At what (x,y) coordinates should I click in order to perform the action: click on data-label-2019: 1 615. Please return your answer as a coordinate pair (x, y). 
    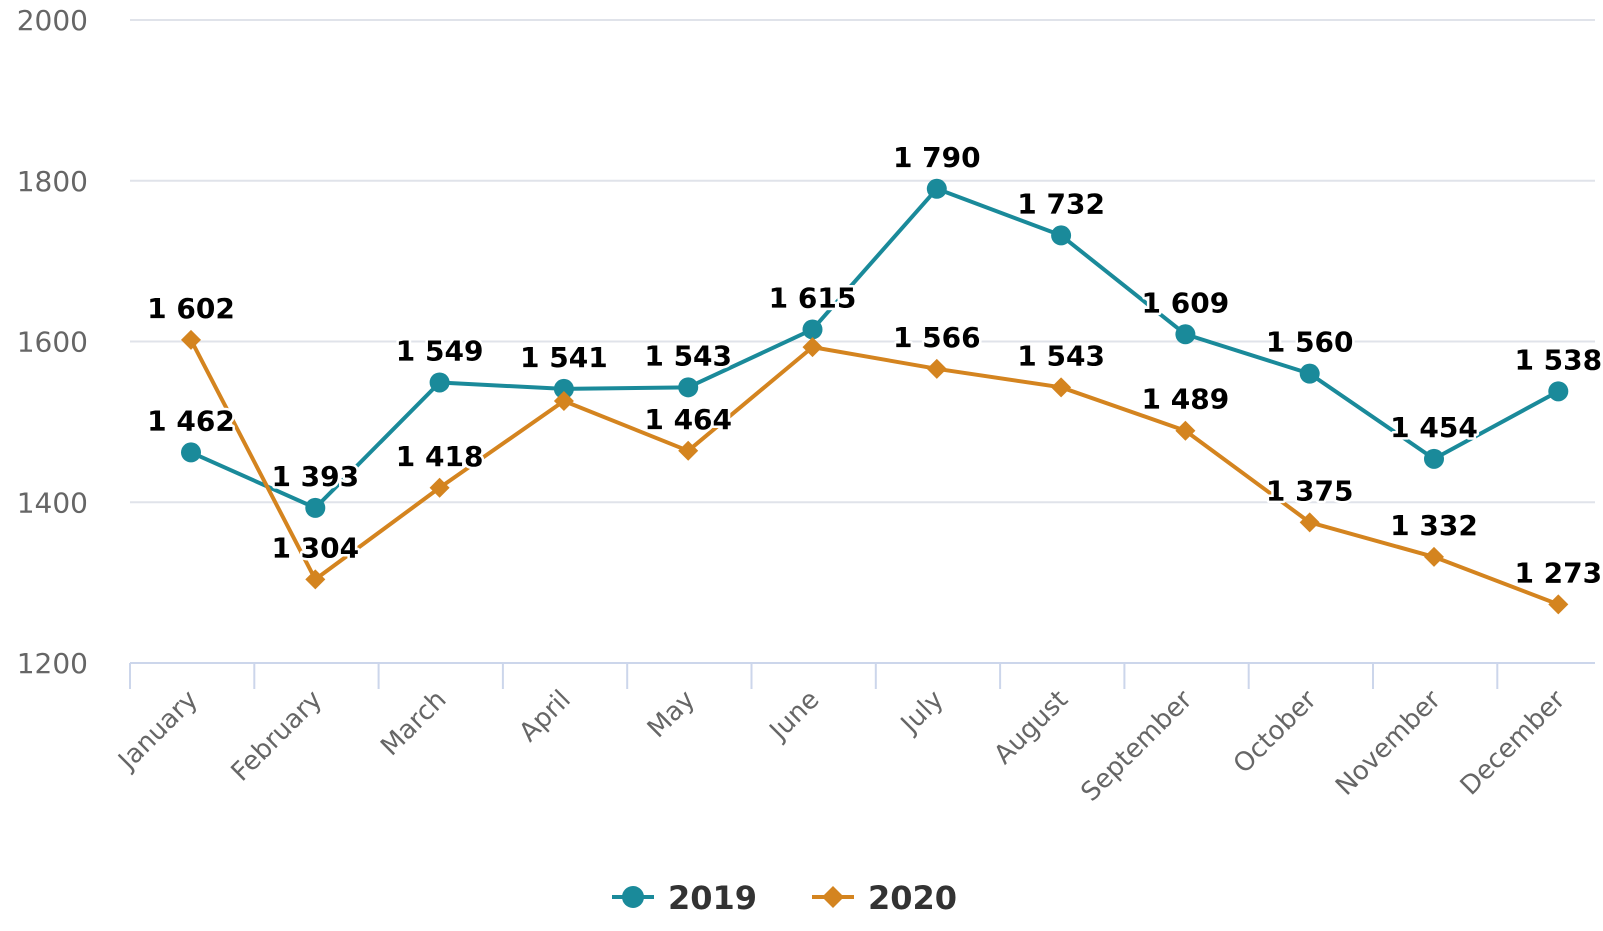
    Looking at the image, I should click on (813, 297).